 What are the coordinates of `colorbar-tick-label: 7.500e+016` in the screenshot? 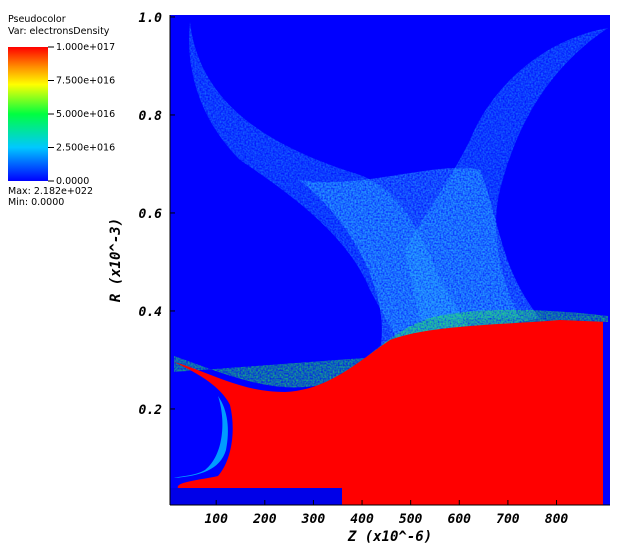 It's located at (85, 81).